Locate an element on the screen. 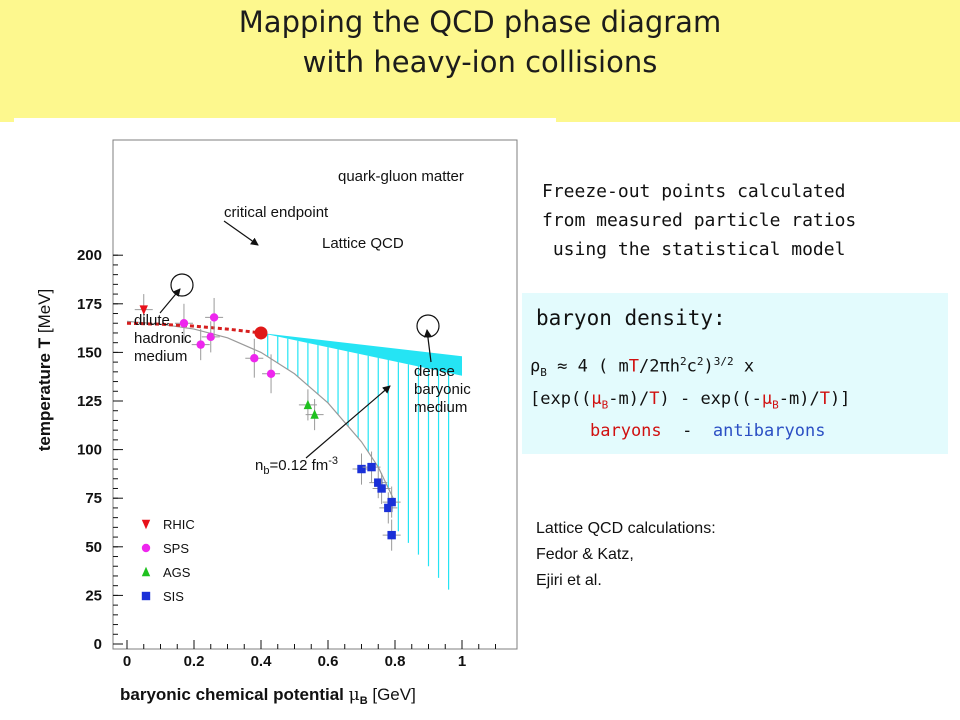  title-line-2: with heavy-ion collisions is located at coordinates (480, 62).